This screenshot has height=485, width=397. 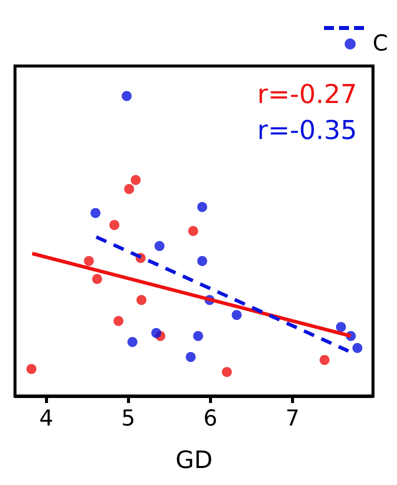 I want to click on legend-label: C, so click(x=380, y=44).